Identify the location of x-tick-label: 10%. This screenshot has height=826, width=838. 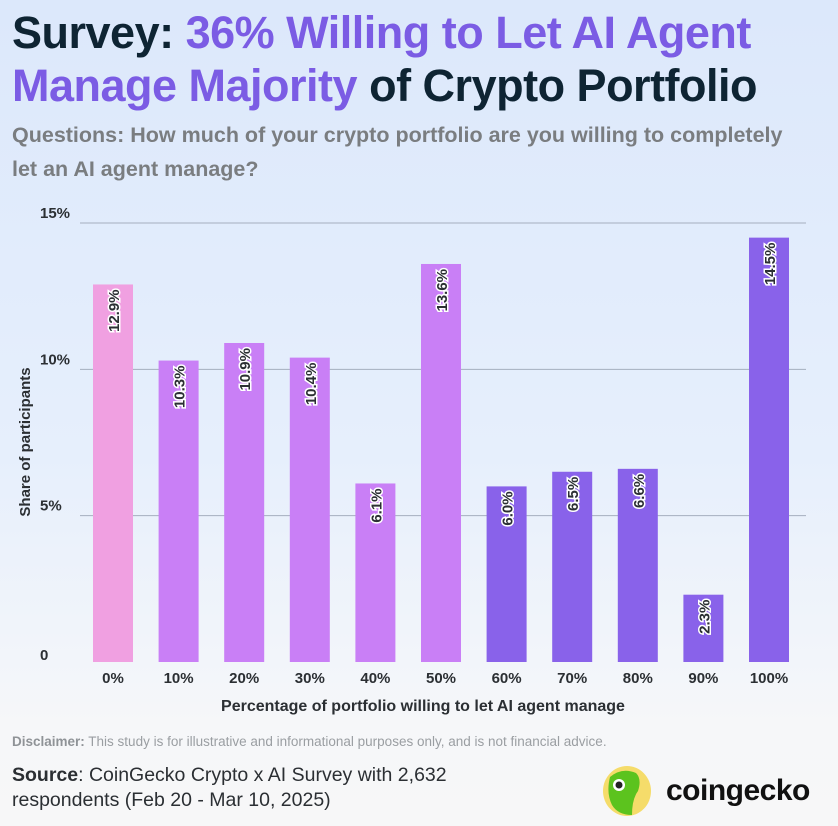
(179, 678).